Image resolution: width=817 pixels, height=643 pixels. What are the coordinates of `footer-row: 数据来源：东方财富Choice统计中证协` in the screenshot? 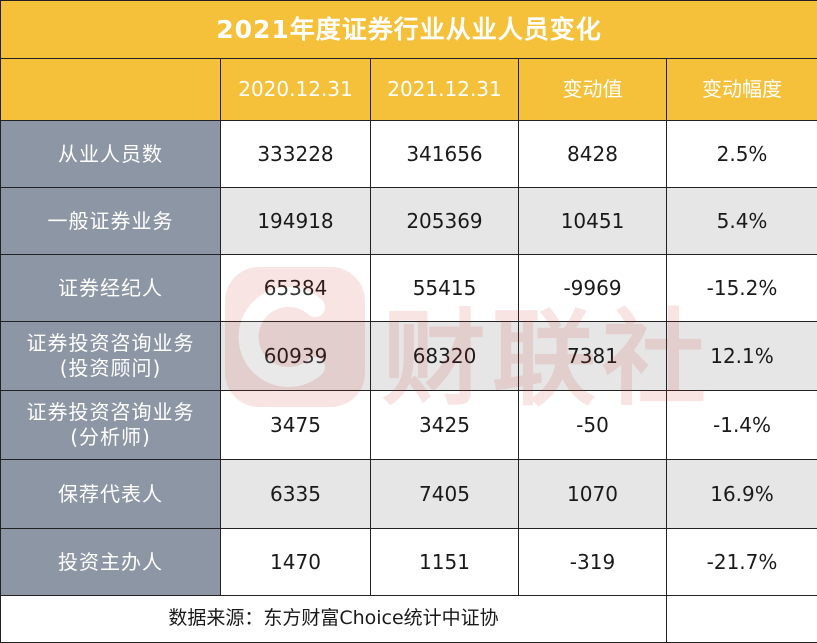 It's located at (409, 619).